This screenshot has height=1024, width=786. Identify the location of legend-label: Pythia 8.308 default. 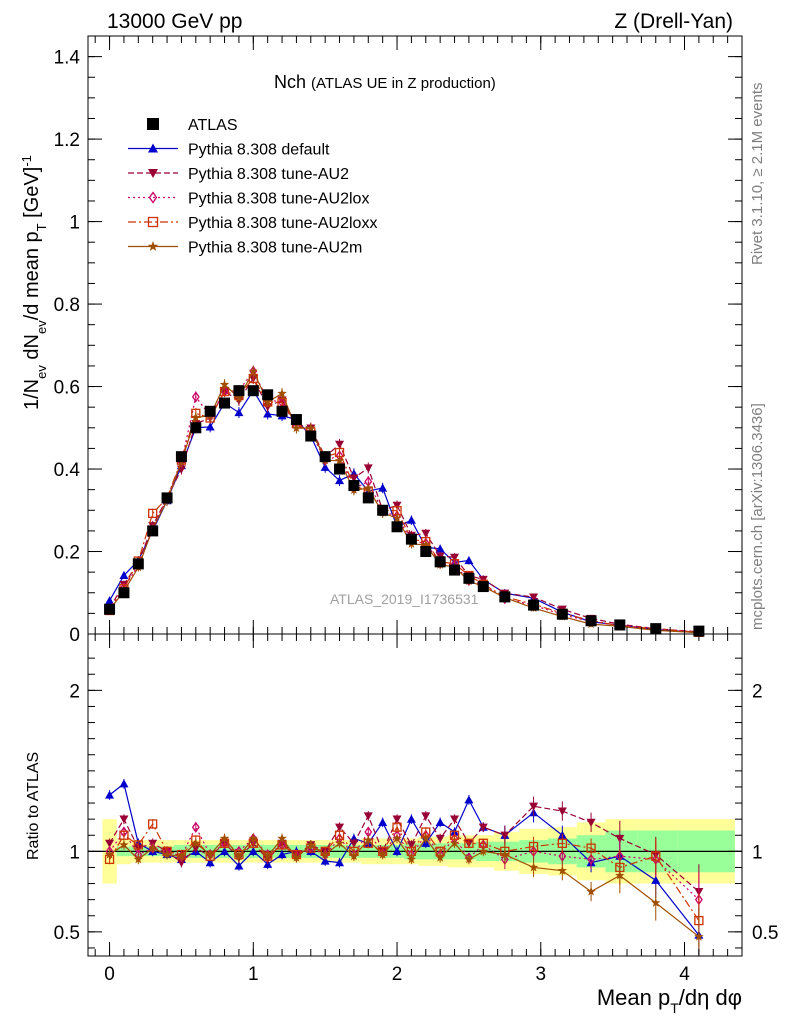
(259, 150).